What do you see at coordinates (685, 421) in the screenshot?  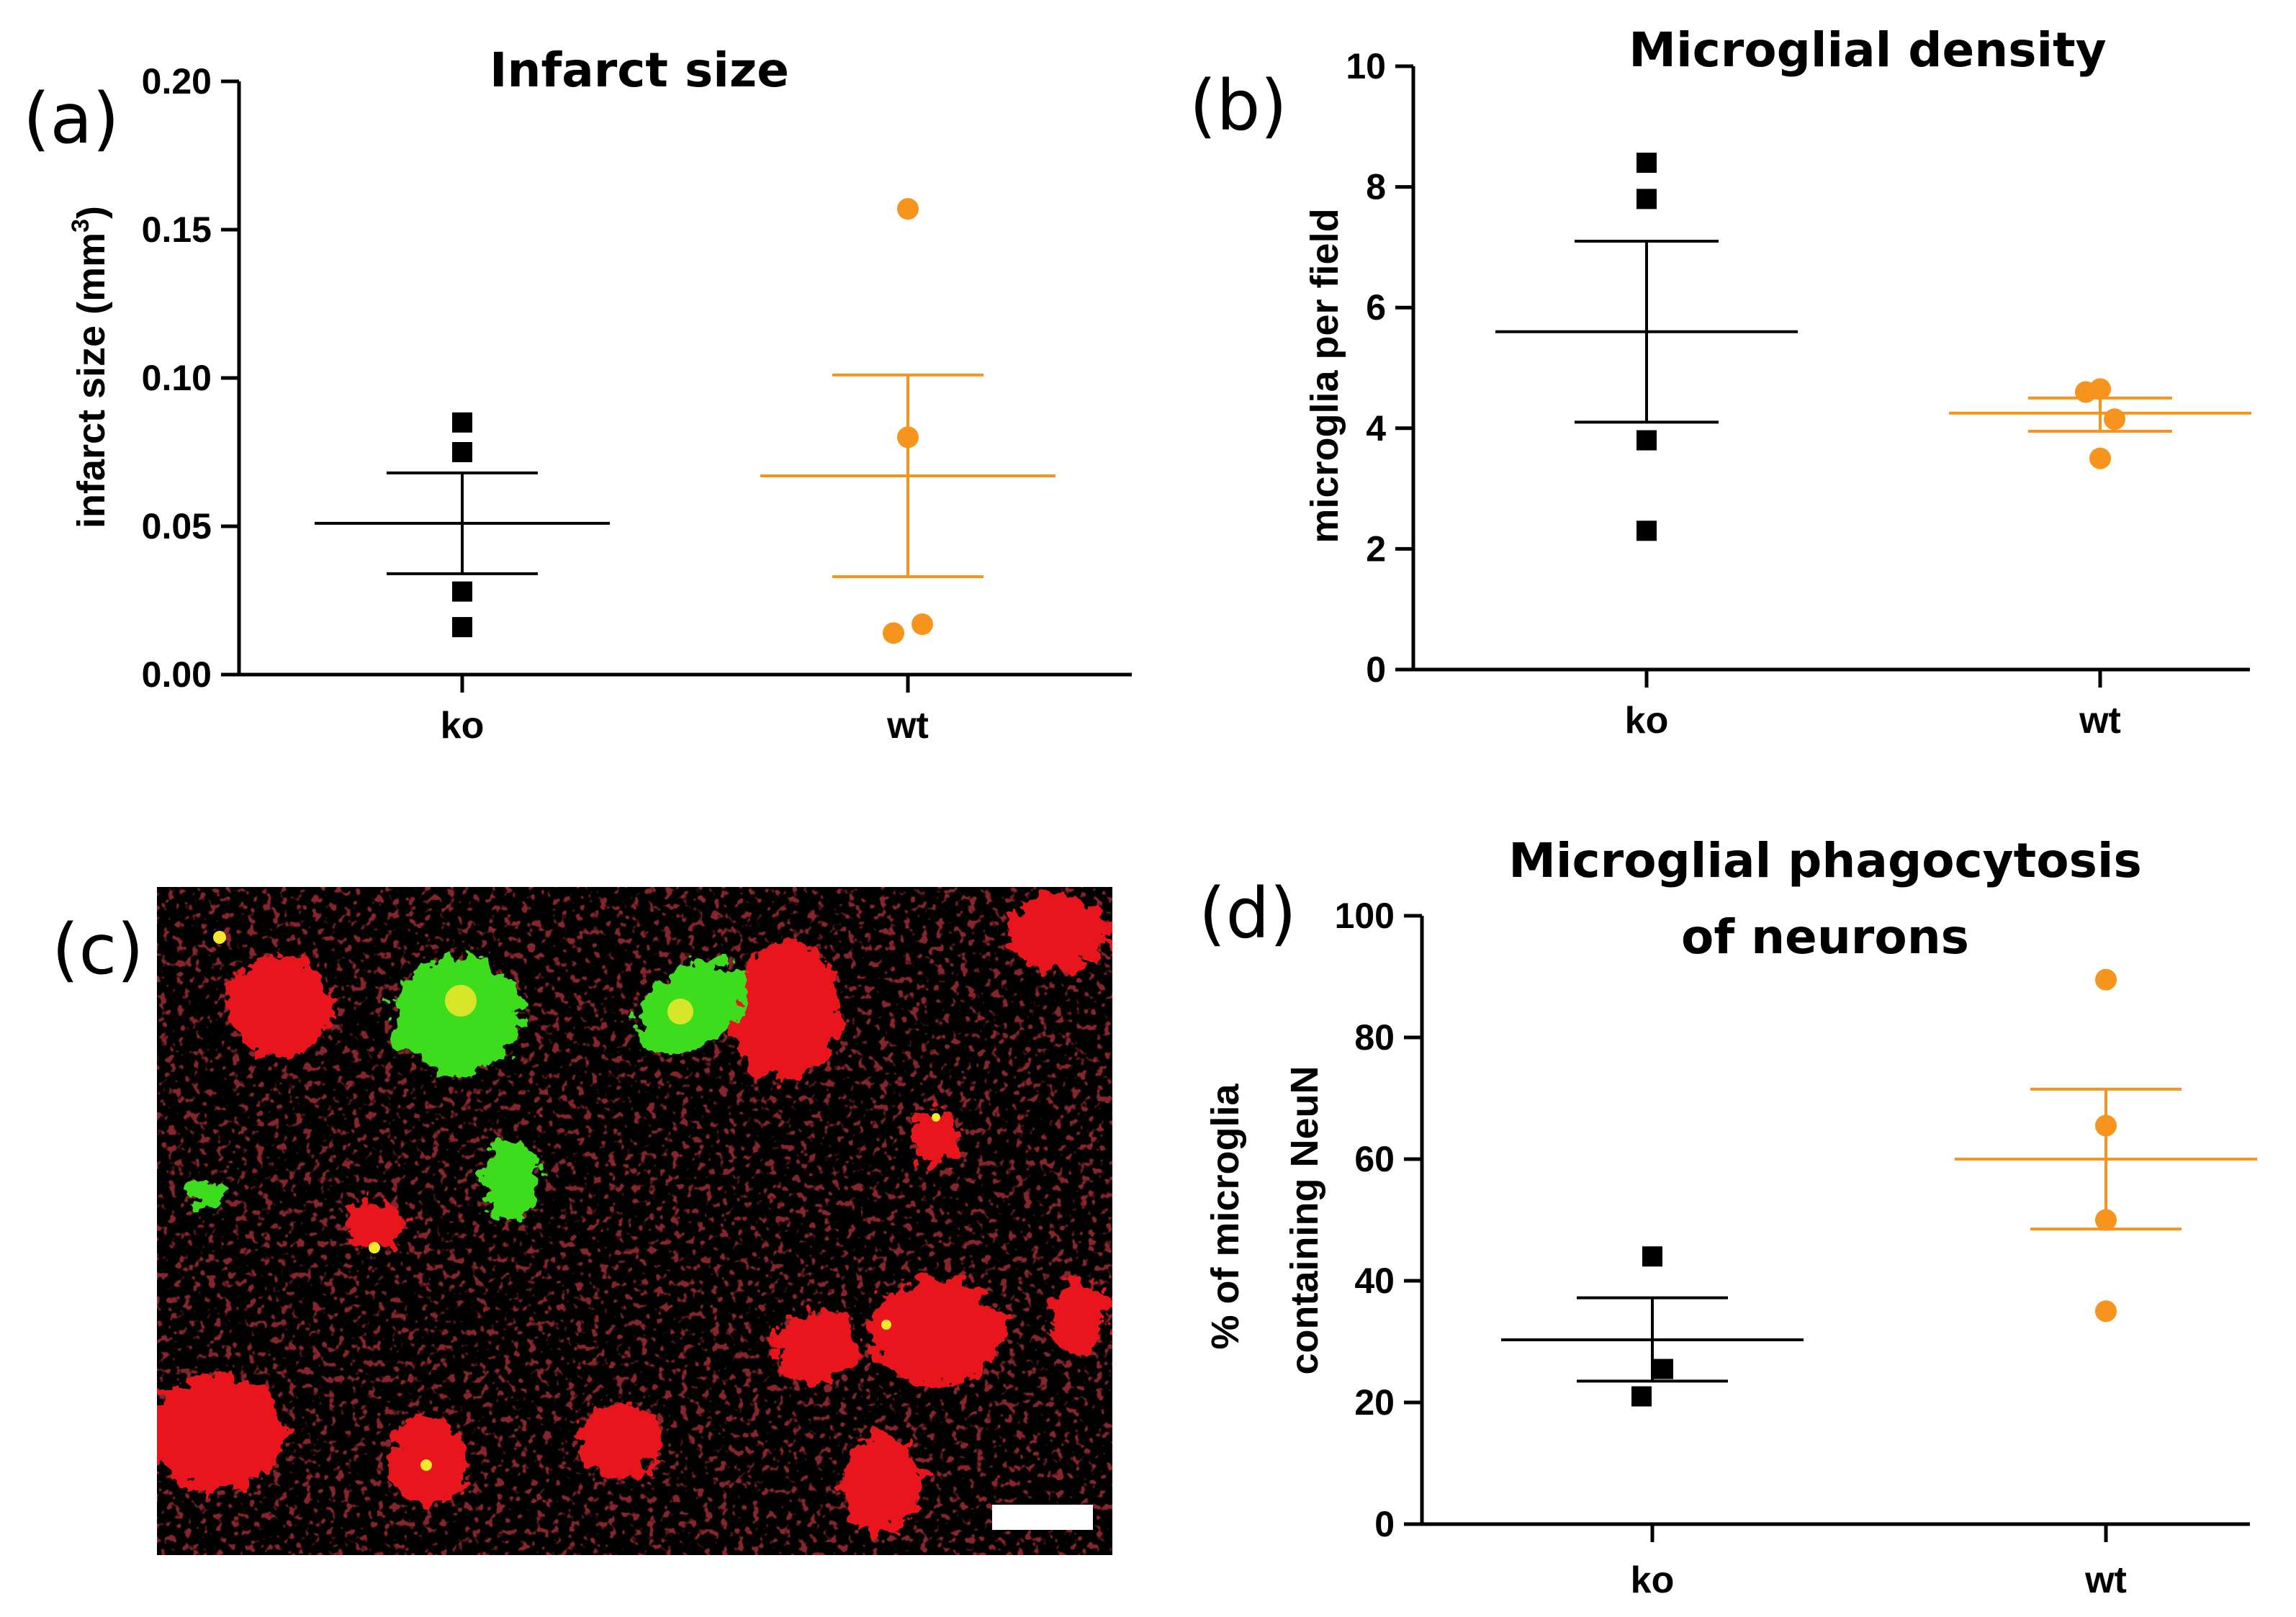 I see `panel-a-marks` at bounding box center [685, 421].